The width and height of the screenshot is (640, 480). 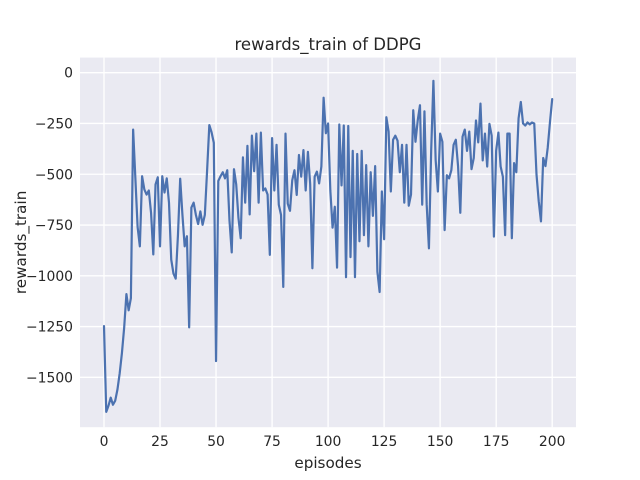 I want to click on x-tick-label: 50, so click(x=216, y=442).